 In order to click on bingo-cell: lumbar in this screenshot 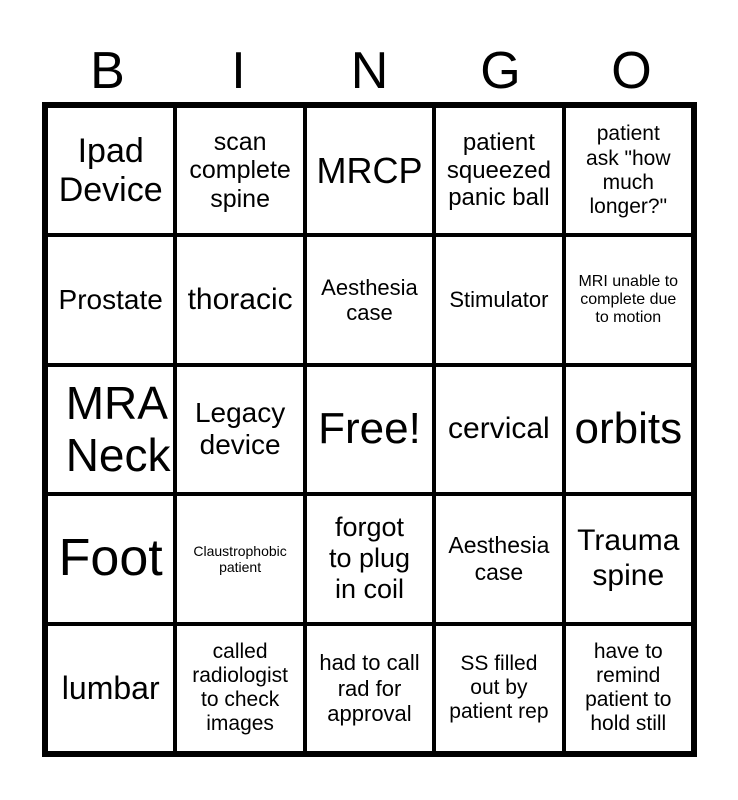, I will do `click(111, 688)`.